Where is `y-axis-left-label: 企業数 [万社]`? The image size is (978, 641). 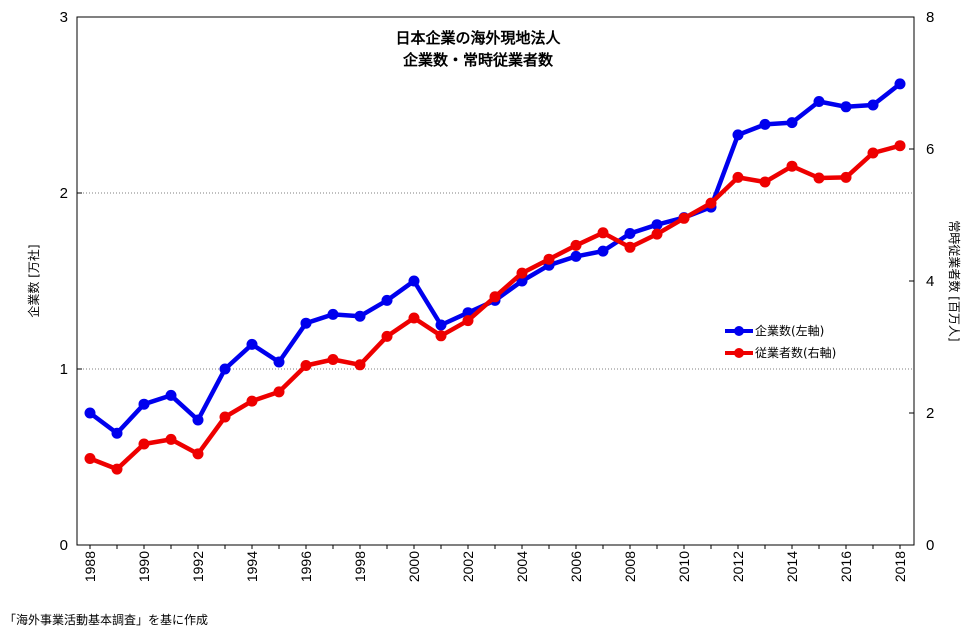
y-axis-left-label: 企業数 [万社] is located at coordinates (33, 280).